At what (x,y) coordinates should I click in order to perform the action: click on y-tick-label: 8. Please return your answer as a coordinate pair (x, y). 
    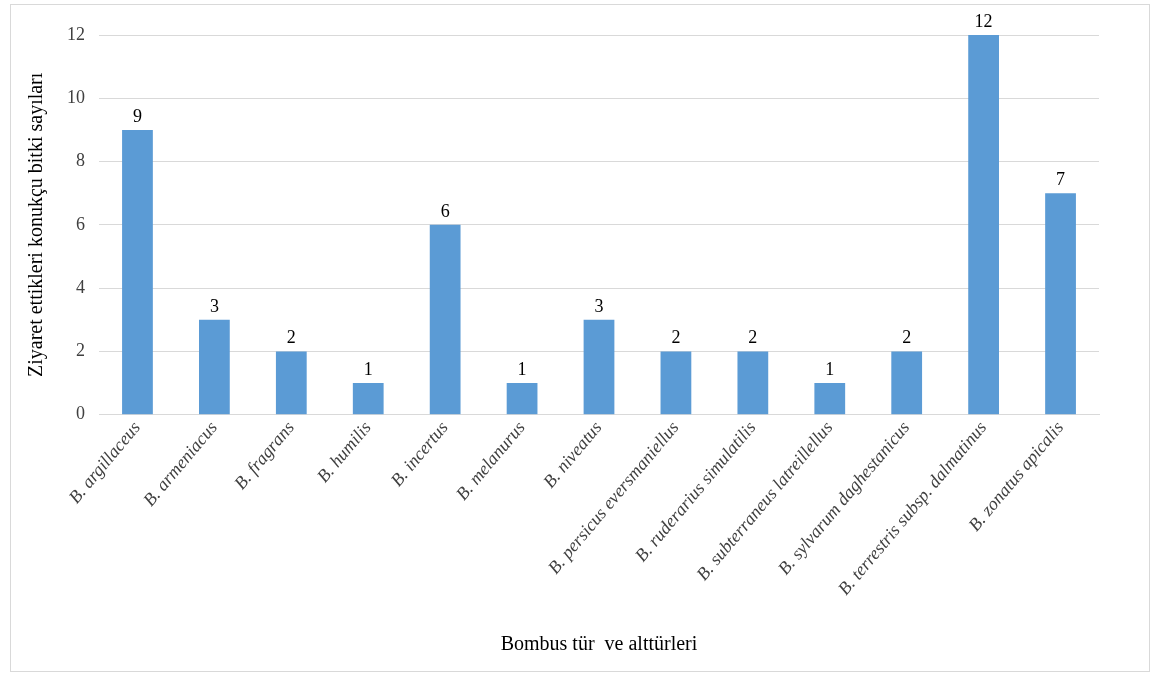
    Looking at the image, I should click on (80, 160).